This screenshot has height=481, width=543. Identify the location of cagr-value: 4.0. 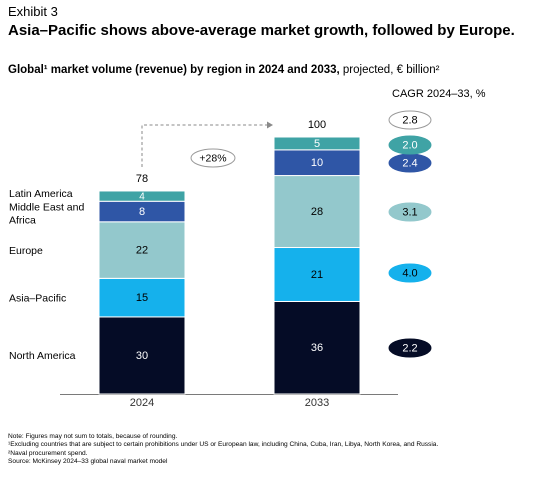
(409, 273).